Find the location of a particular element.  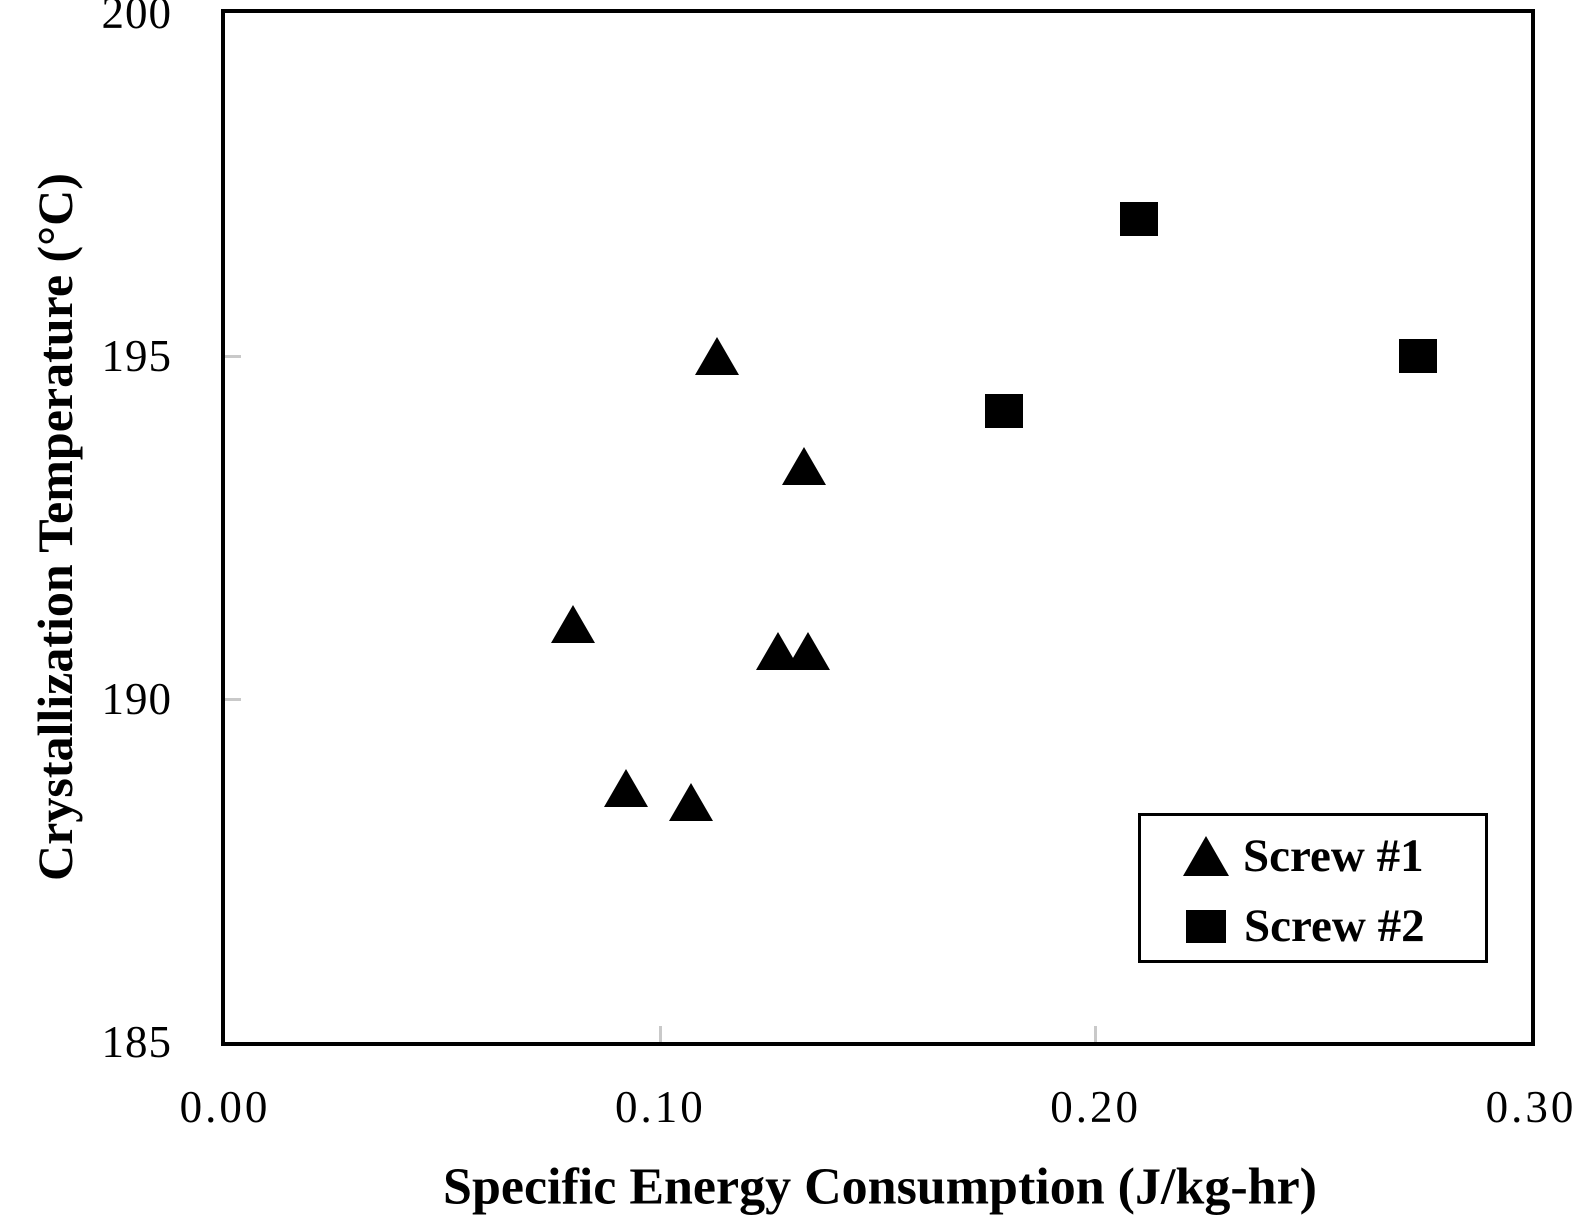

legend-label-screw-1: Screw #1 is located at coordinates (1333, 856).